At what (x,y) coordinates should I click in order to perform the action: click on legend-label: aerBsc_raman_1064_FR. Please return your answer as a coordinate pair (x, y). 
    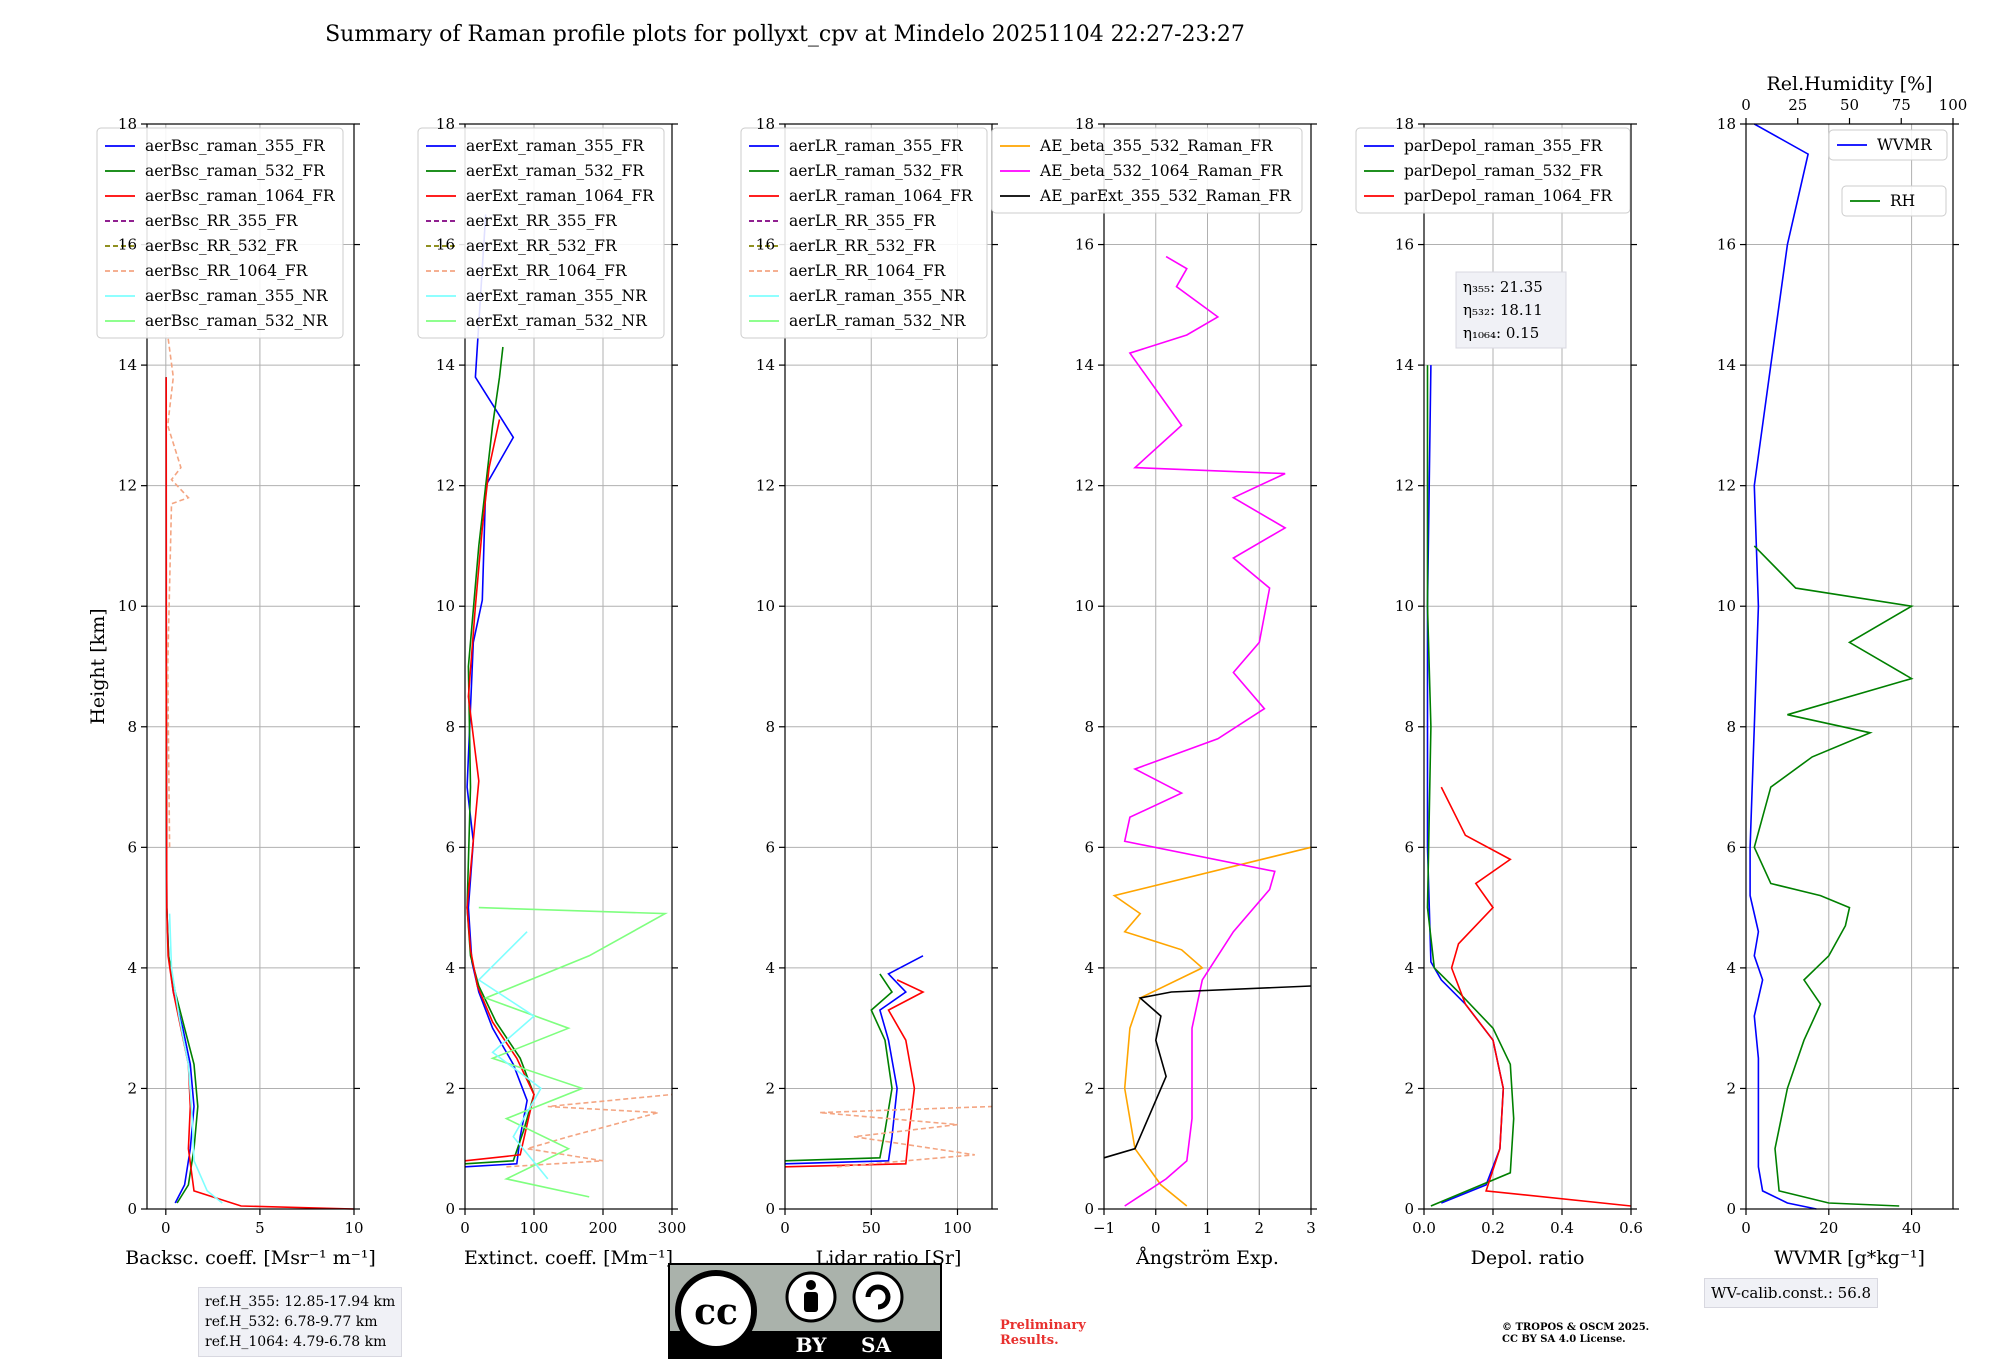
    Looking at the image, I should click on (240, 196).